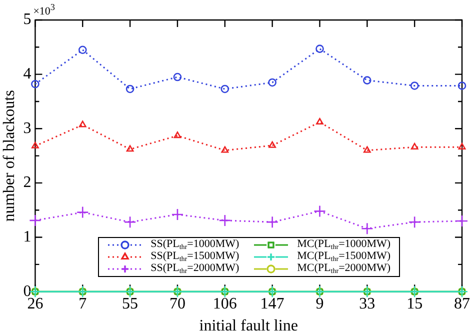 The image size is (474, 336). Describe the element at coordinates (195, 245) in the screenshot. I see `legend-label: SS(PL$_{thr}$=1000MW)` at that location.